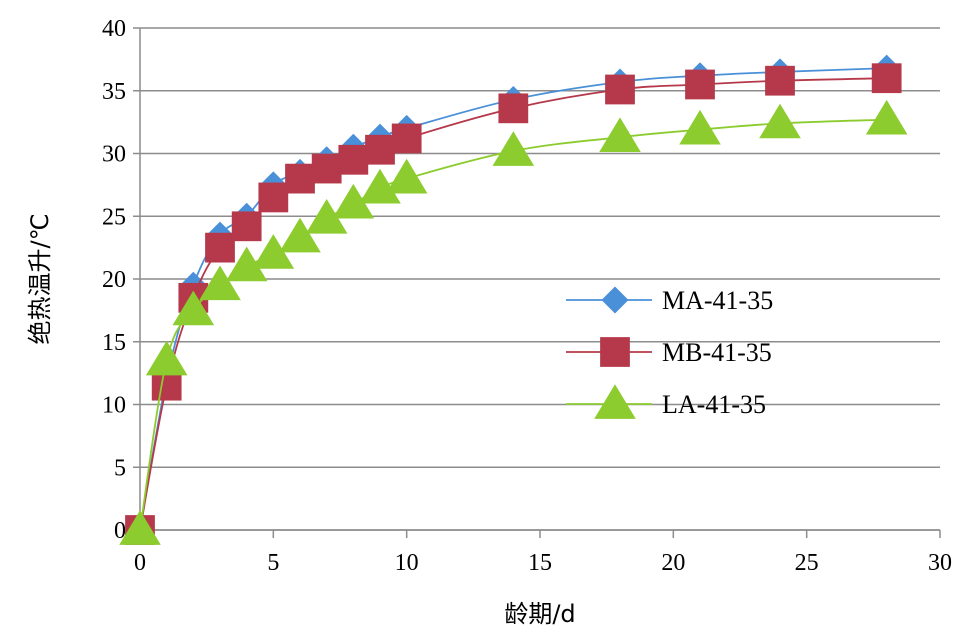 Image resolution: width=971 pixels, height=638 pixels. I want to click on y-tick-label: 30, so click(114, 155).